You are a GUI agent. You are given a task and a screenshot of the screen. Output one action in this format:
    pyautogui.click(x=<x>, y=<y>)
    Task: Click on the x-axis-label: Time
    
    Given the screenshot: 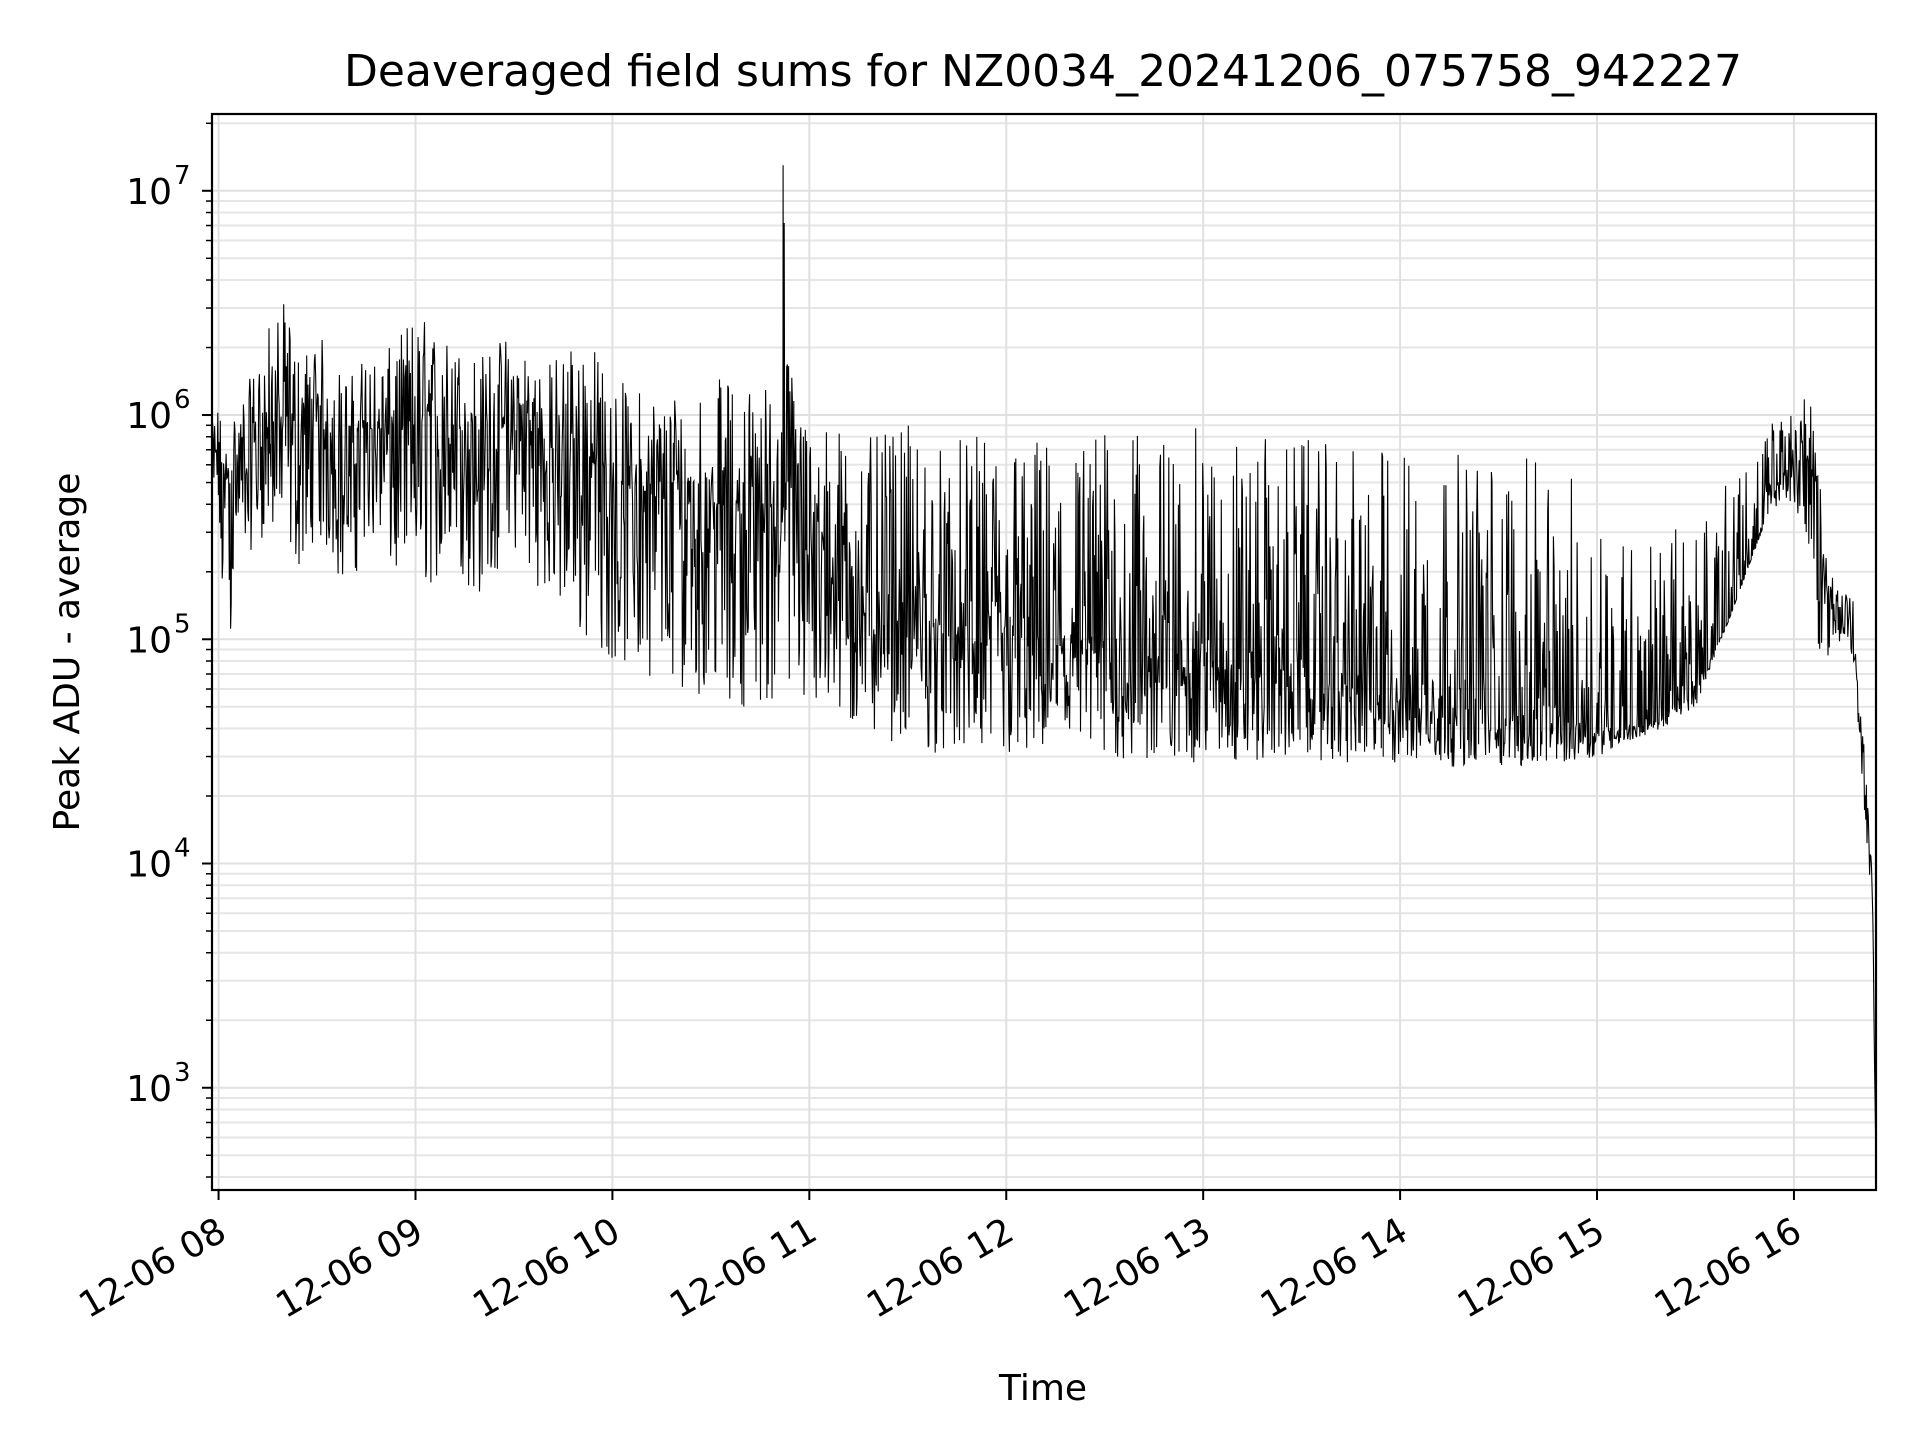 What is the action you would take?
    pyautogui.click(x=1042, y=1388)
    